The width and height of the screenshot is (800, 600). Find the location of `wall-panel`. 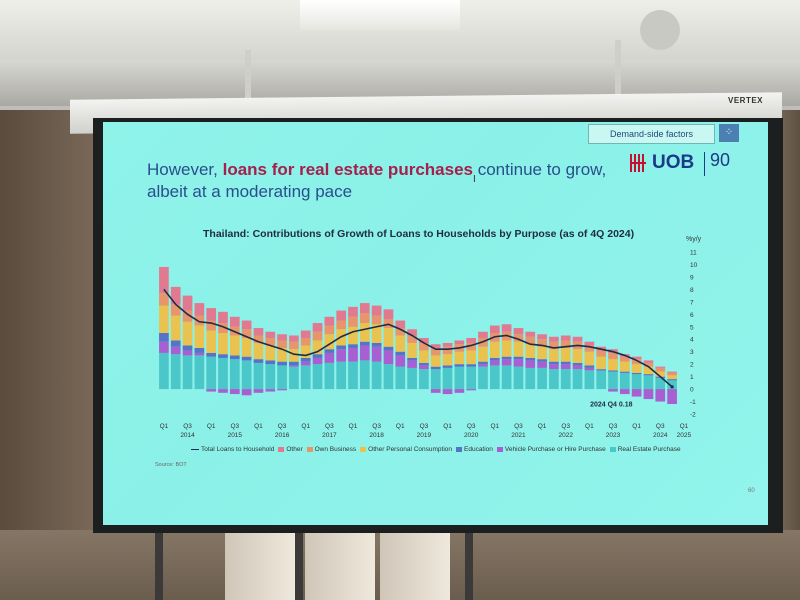

wall-panel is located at coordinates (340, 565).